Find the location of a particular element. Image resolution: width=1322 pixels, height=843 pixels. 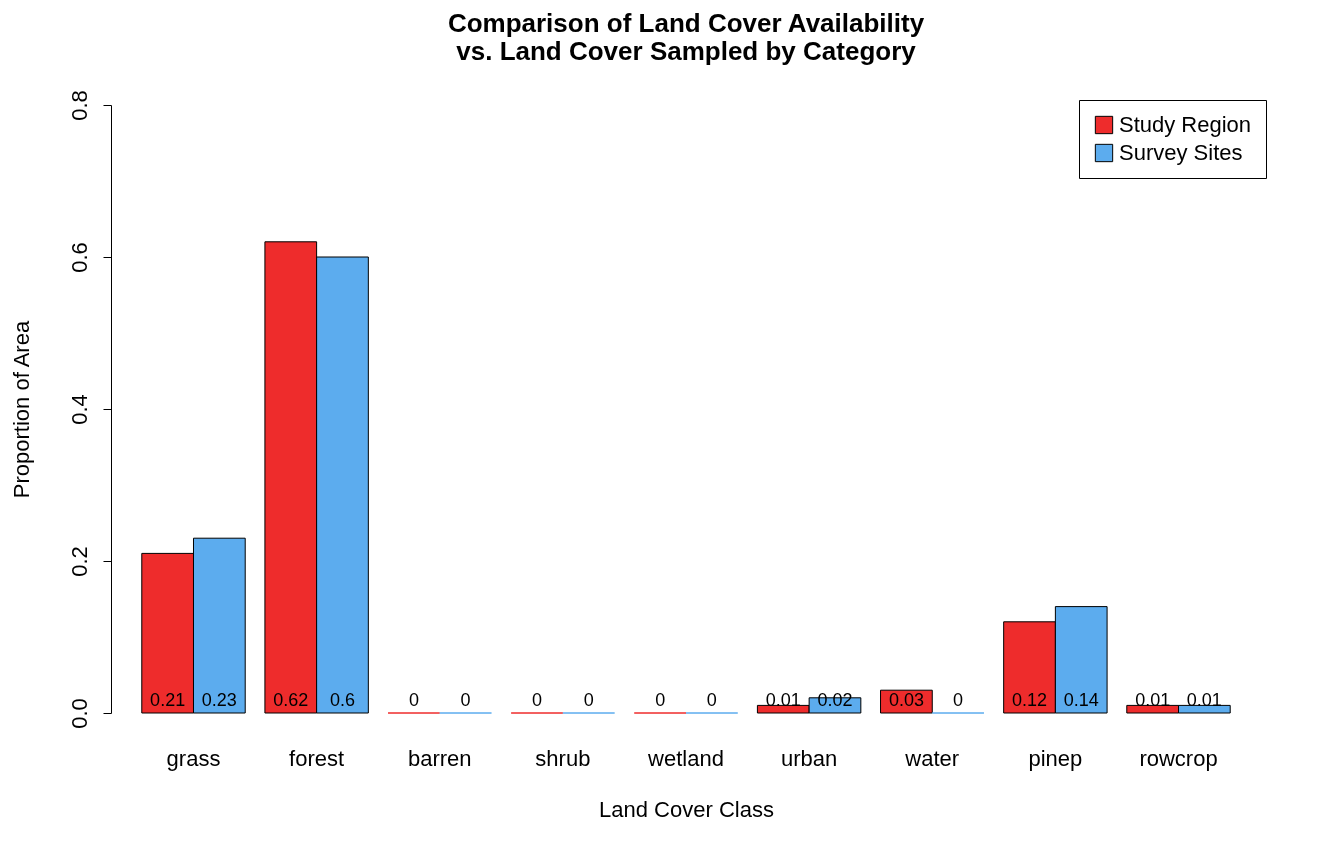

x-tick-label: forest is located at coordinates (317, 758).